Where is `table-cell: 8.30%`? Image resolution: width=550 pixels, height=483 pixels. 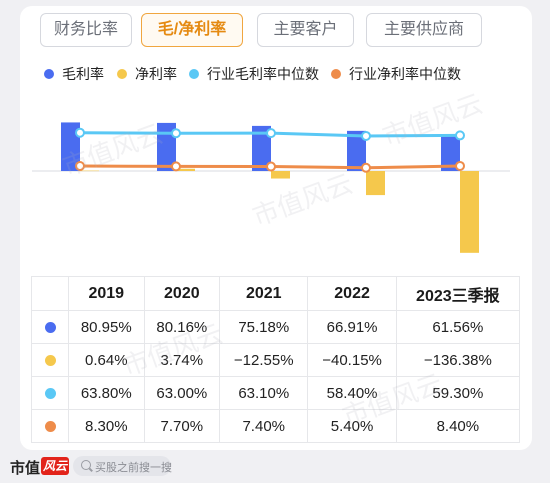 table-cell: 8.30% is located at coordinates (106, 426).